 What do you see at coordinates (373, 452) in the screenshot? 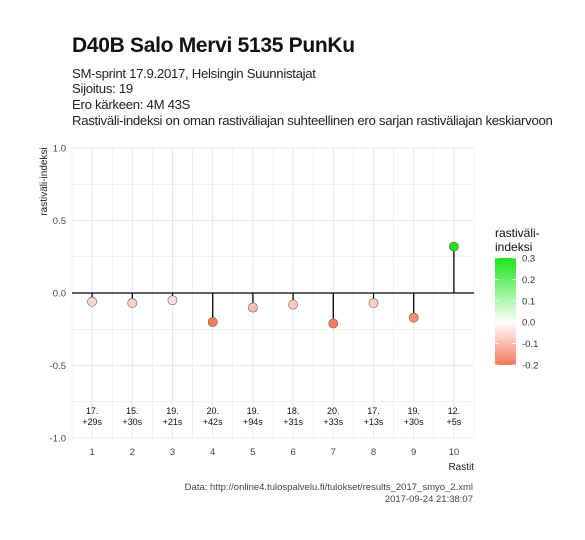
I see `x-tick-label: 8` at bounding box center [373, 452].